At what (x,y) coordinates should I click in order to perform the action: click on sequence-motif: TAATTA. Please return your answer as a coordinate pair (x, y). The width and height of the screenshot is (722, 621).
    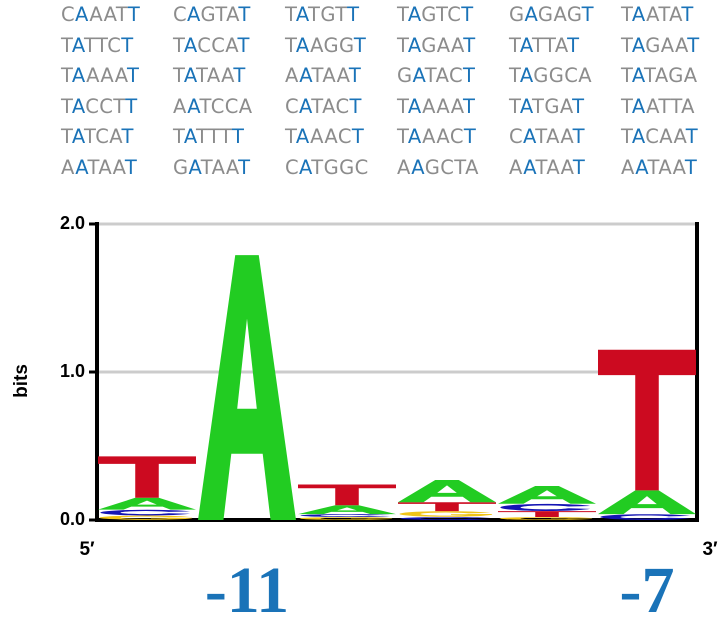
    Looking at the image, I should click on (658, 106).